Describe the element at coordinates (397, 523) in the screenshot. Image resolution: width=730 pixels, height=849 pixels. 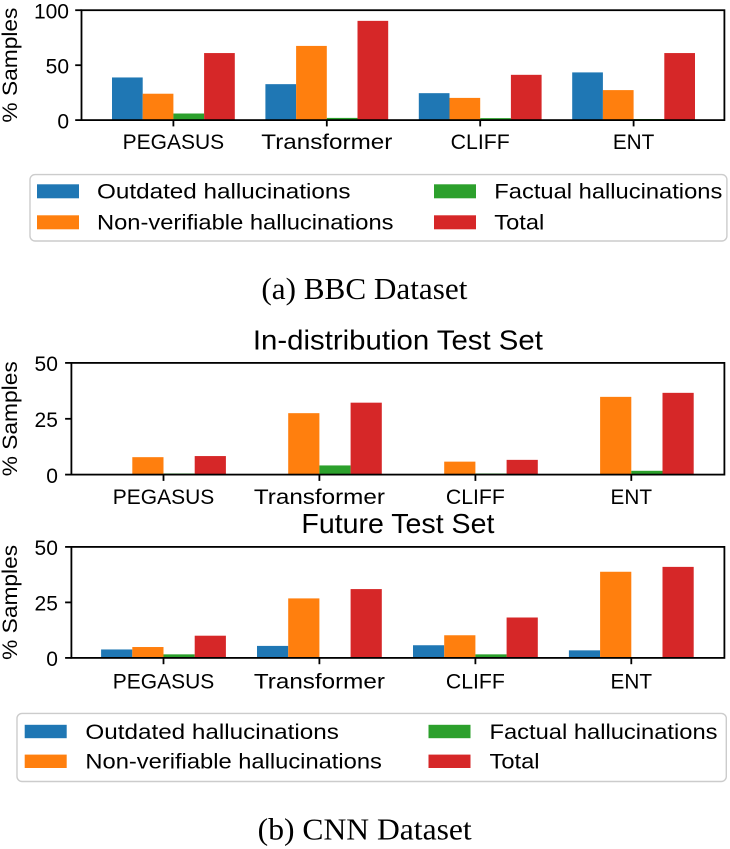
I see `svg-text: Future Test Set` at that location.